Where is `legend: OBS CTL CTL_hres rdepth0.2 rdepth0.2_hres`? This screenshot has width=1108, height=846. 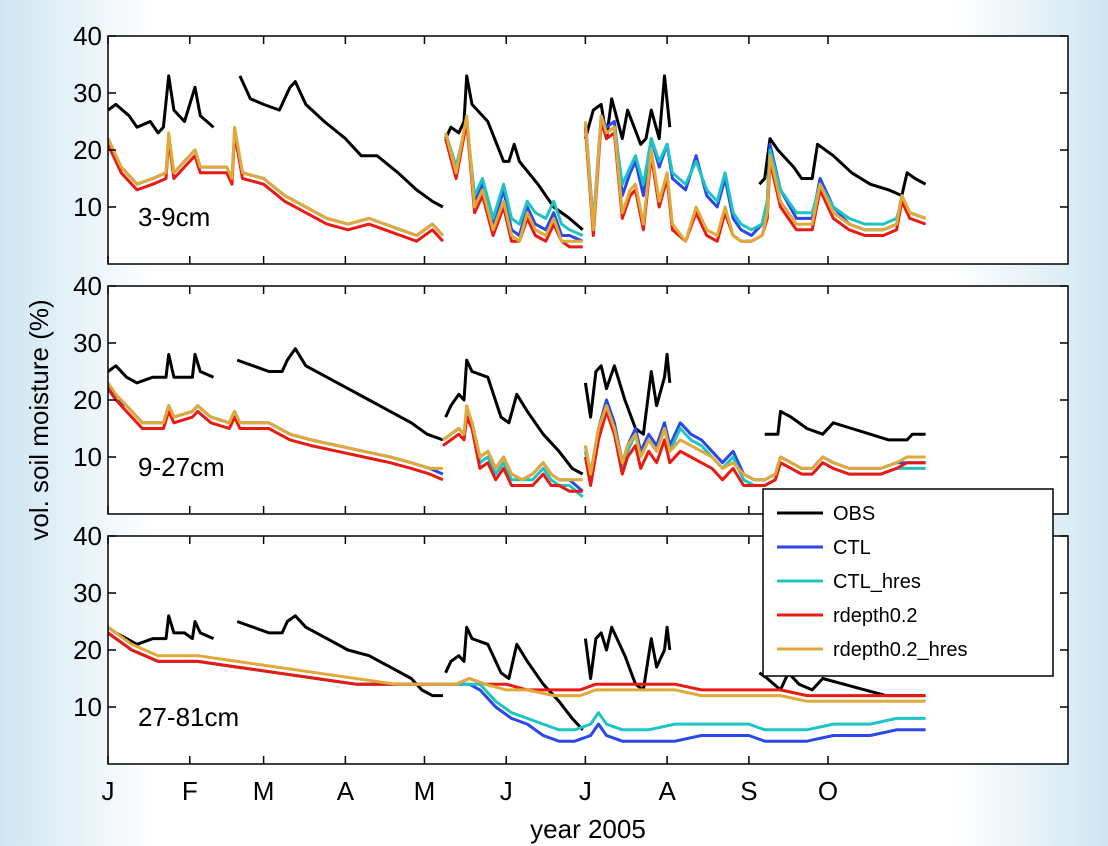 legend: OBS CTL CTL_hres rdepth0.2 rdepth0.2_hres is located at coordinates (908, 582).